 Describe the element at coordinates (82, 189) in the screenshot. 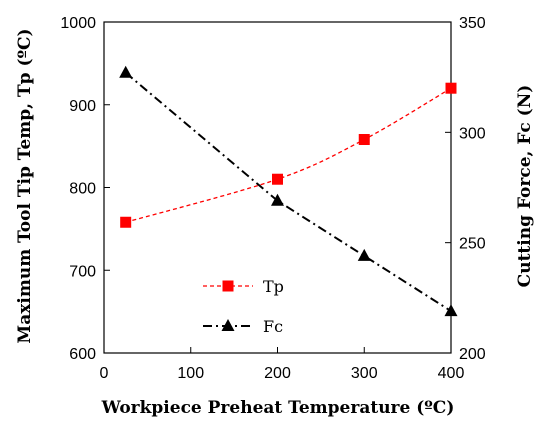

I see `y-tick-label: 800` at that location.